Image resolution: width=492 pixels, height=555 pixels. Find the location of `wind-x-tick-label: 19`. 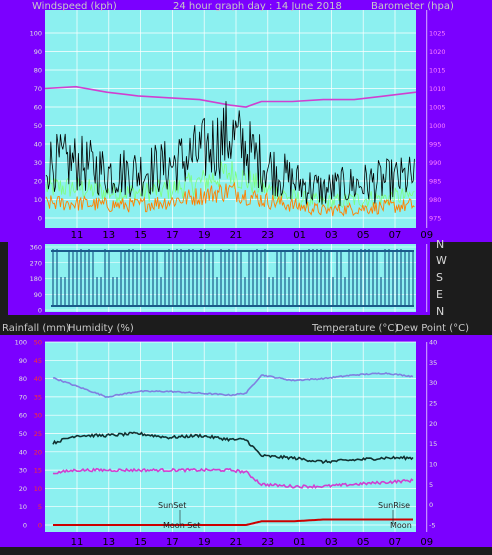

wind-x-tick-label: 19 is located at coordinates (204, 235).